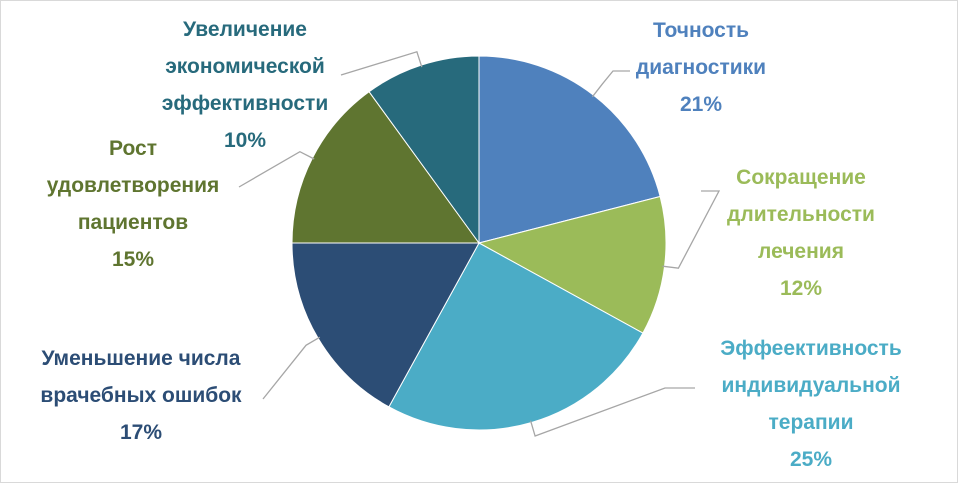  Describe the element at coordinates (801, 288) in the screenshot. I see `data-label-percent: 12%` at that location.